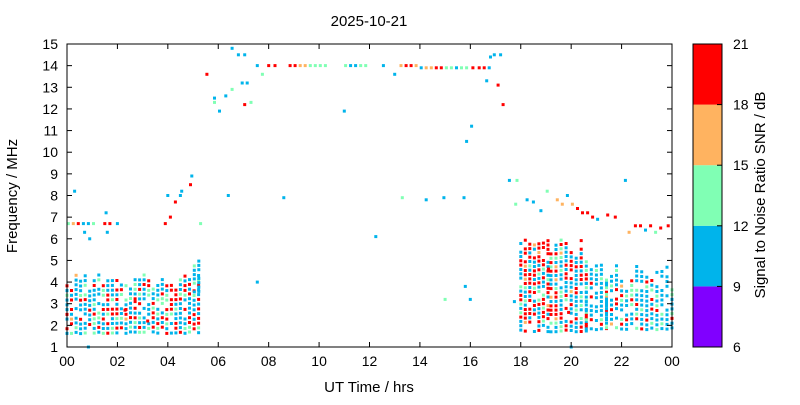 The image size is (800, 405). Describe the element at coordinates (54, 196) in the screenshot. I see `y-tick-label: 8` at that location.